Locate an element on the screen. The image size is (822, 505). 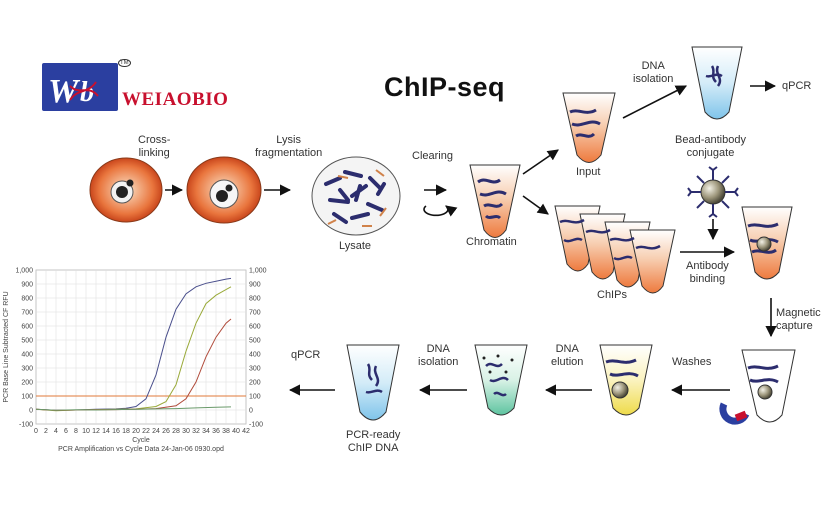
x-tick-label: 26 is located at coordinates (166, 431).